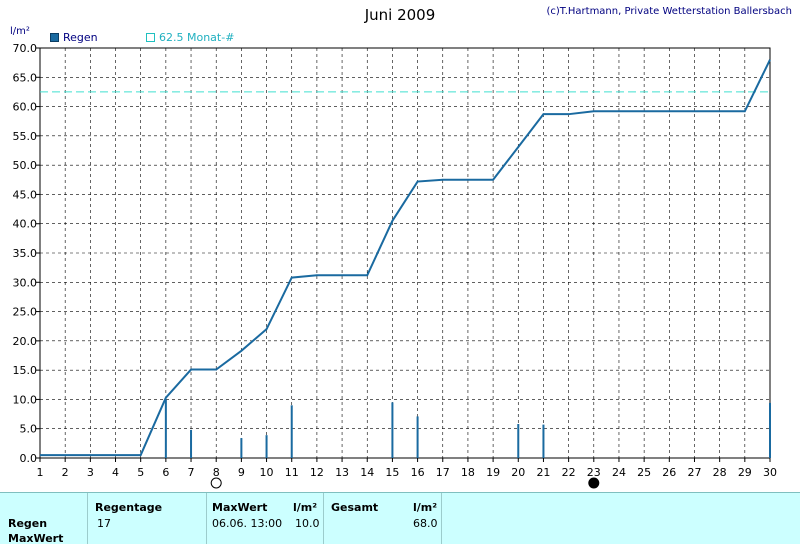 Image resolution: width=800 pixels, height=545 pixels. I want to click on maxwert-time: 06.06. 13:00, so click(247, 523).